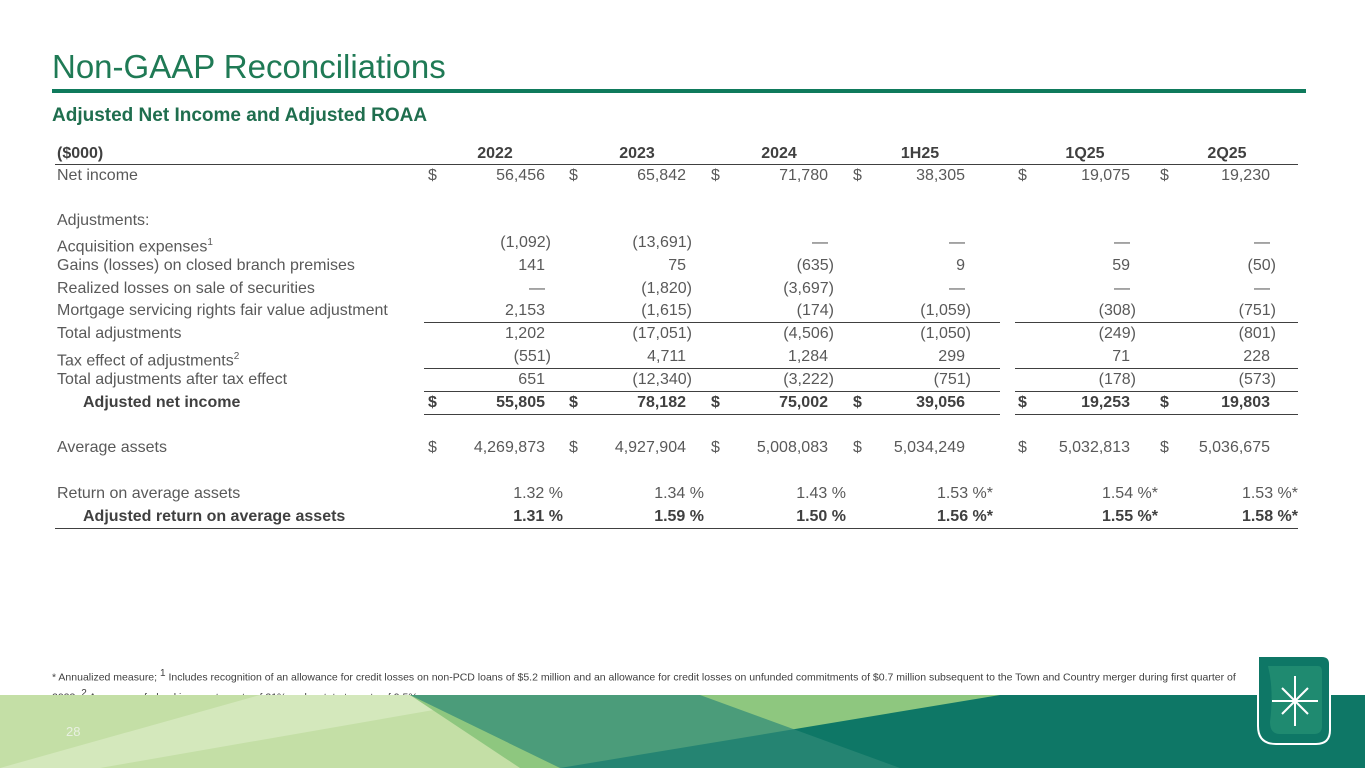 This screenshot has width=1365, height=768. What do you see at coordinates (677, 265) in the screenshot?
I see `cell: 75` at bounding box center [677, 265].